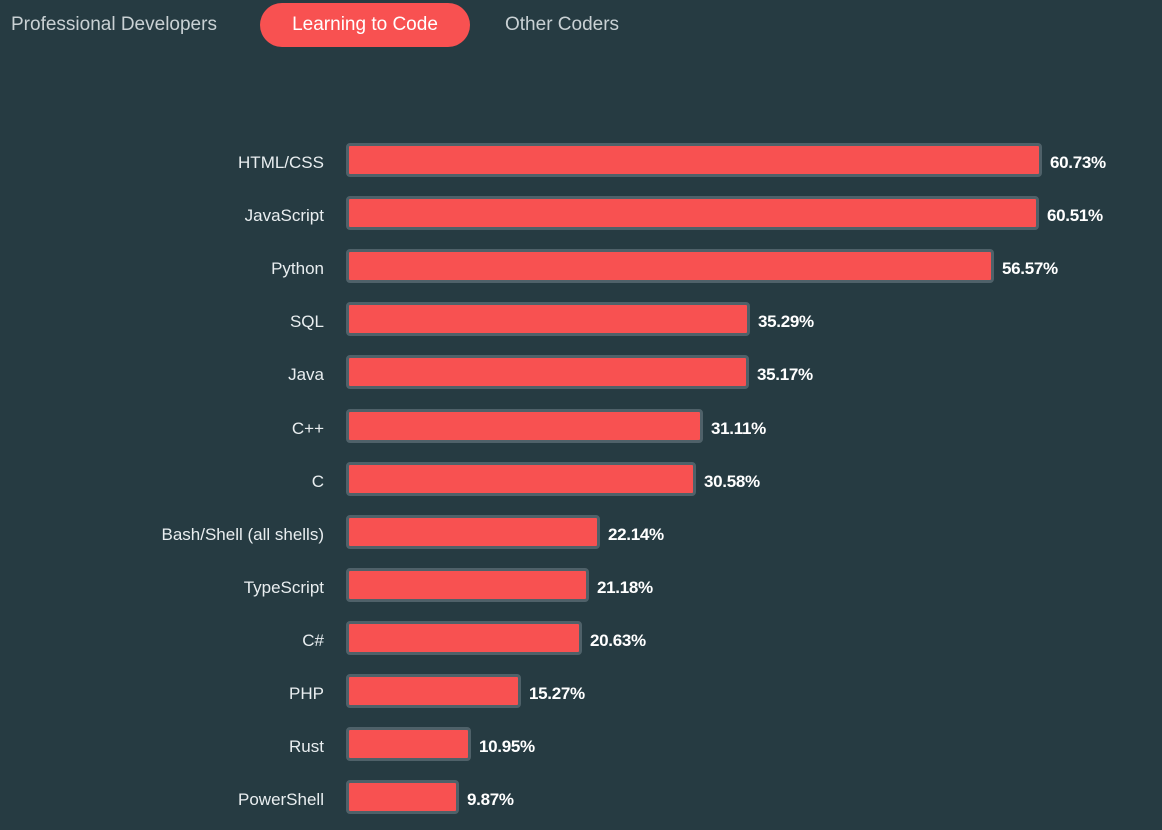  What do you see at coordinates (618, 640) in the screenshot?
I see `value-label: 20.63%` at bounding box center [618, 640].